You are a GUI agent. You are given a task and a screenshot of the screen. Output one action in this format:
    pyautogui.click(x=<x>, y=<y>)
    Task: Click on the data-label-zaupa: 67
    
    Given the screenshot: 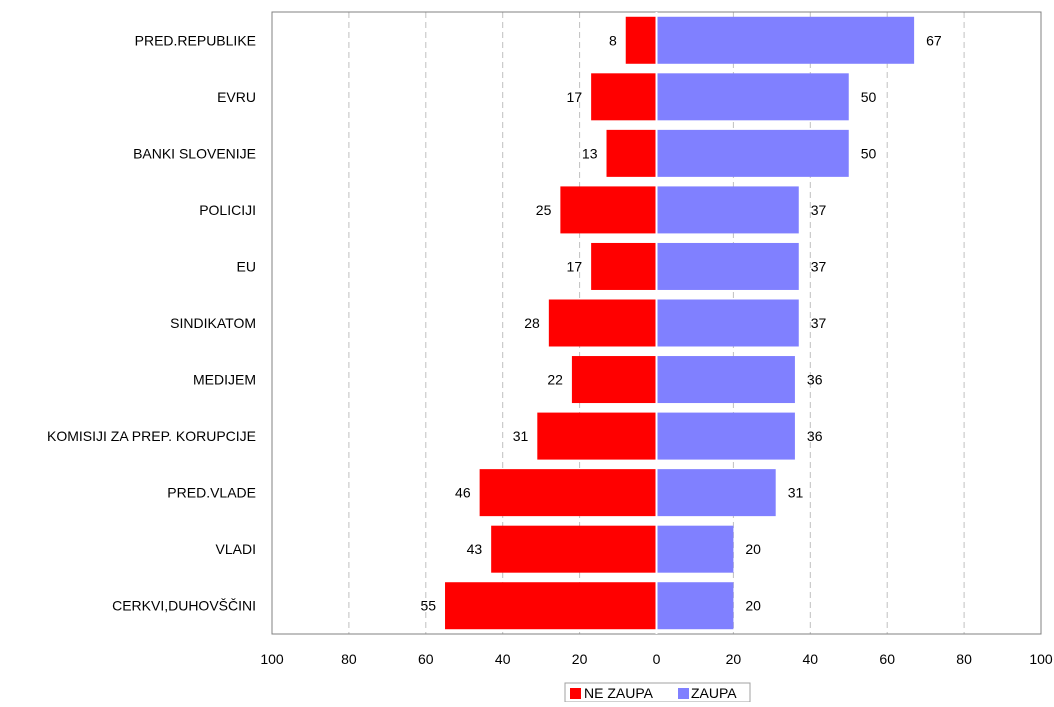 What is the action you would take?
    pyautogui.click(x=934, y=40)
    